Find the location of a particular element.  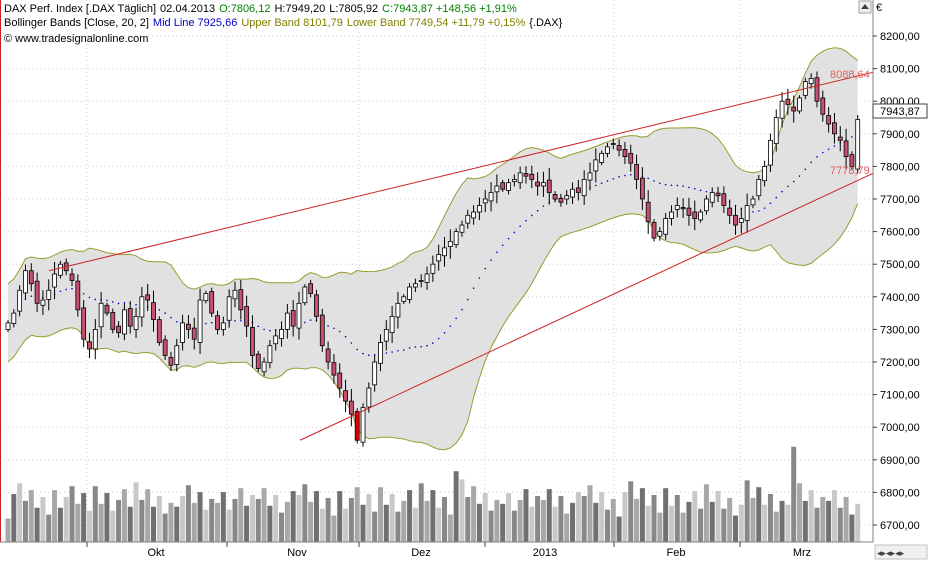

last-price-label: 7943,87 is located at coordinates (900, 112).